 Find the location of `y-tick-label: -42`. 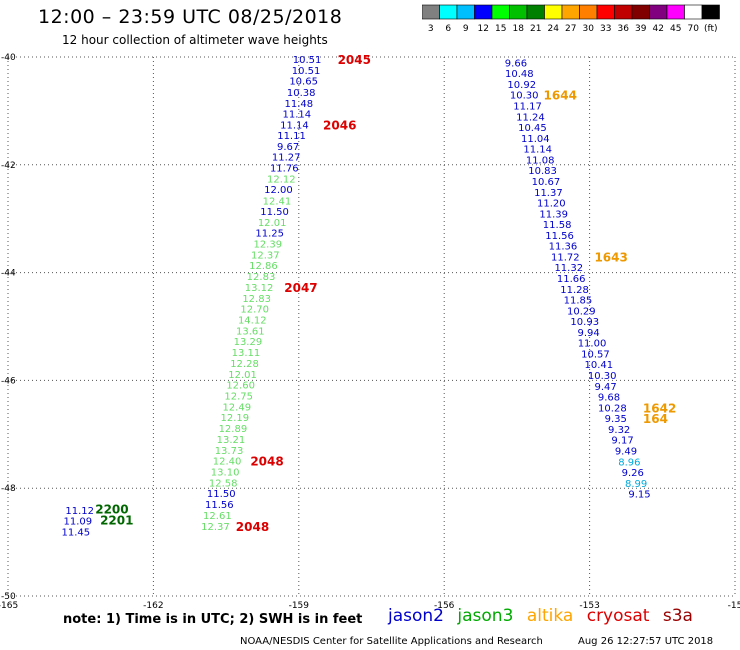

y-tick-label: -42 is located at coordinates (8, 166).